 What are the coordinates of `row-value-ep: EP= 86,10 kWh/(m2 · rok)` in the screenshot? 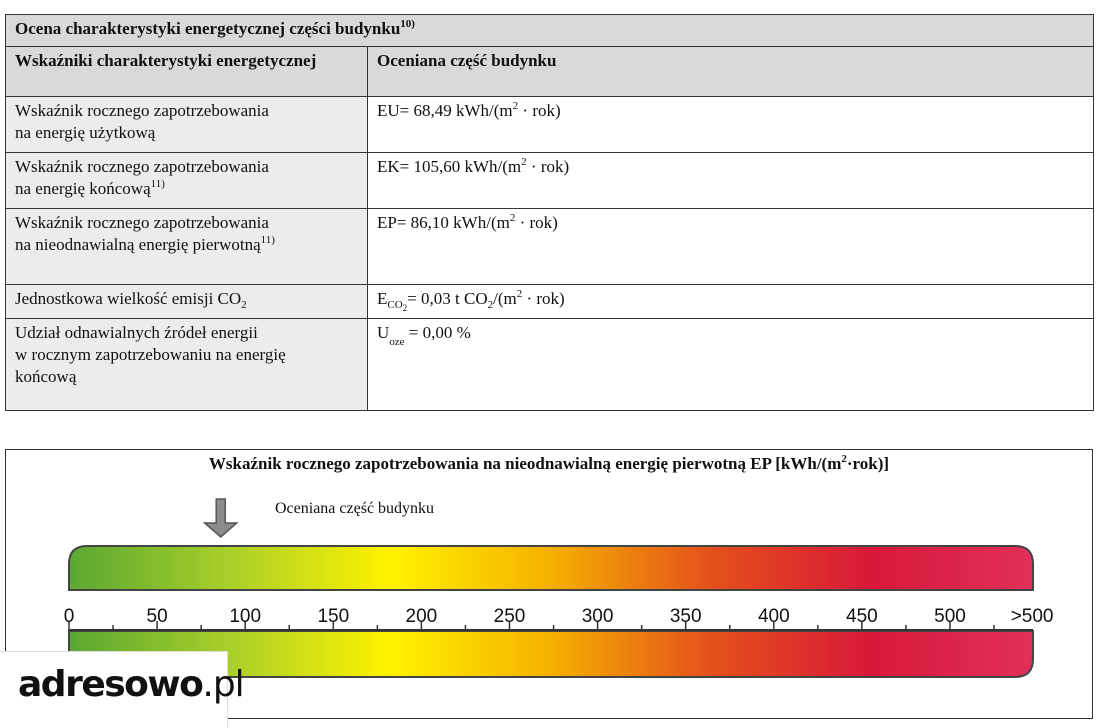 It's located at (730, 246).